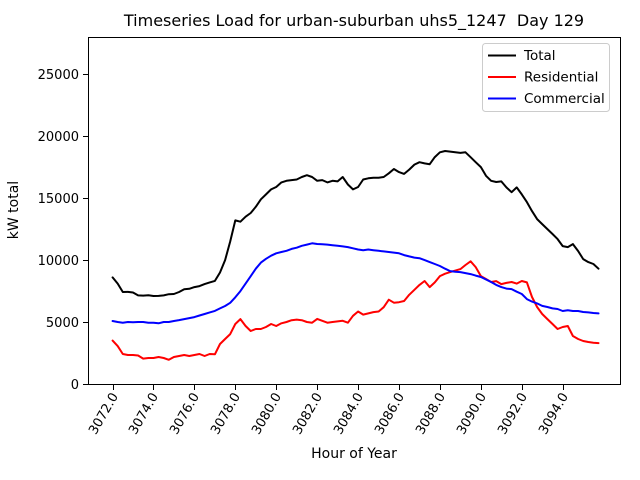 The width and height of the screenshot is (640, 480). Describe the element at coordinates (144, 414) in the screenshot. I see `x-tick-label: 3074.0` at that location.